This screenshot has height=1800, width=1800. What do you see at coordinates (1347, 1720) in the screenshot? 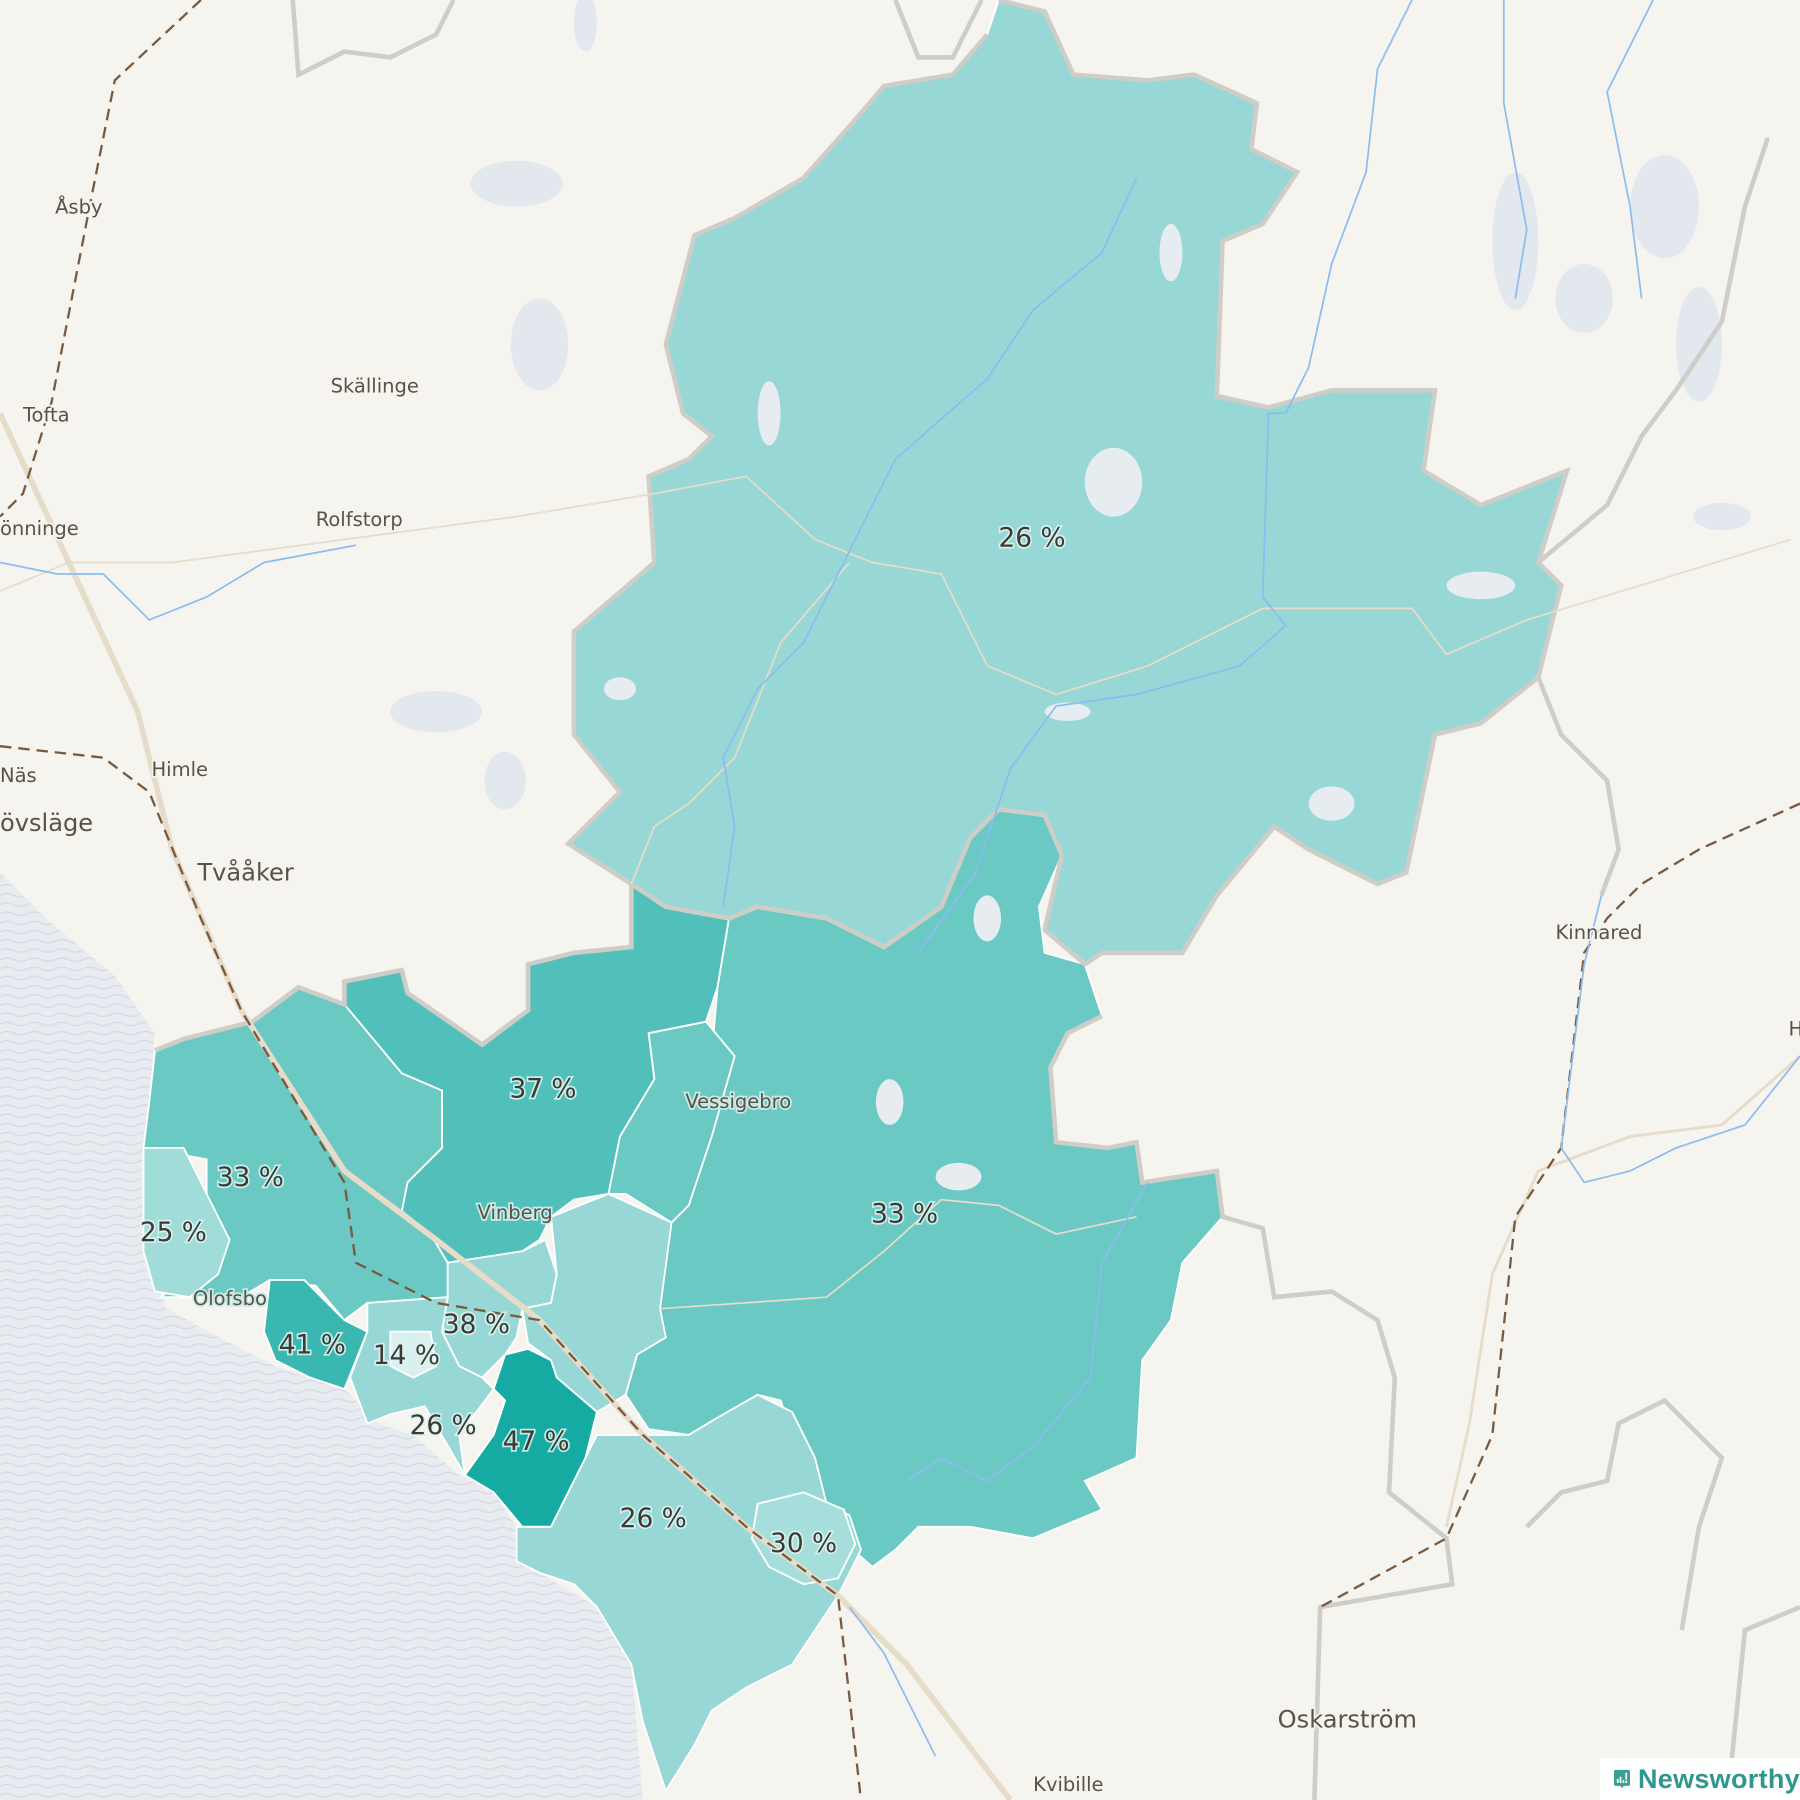
I see `place-label: Oskarström` at bounding box center [1347, 1720].